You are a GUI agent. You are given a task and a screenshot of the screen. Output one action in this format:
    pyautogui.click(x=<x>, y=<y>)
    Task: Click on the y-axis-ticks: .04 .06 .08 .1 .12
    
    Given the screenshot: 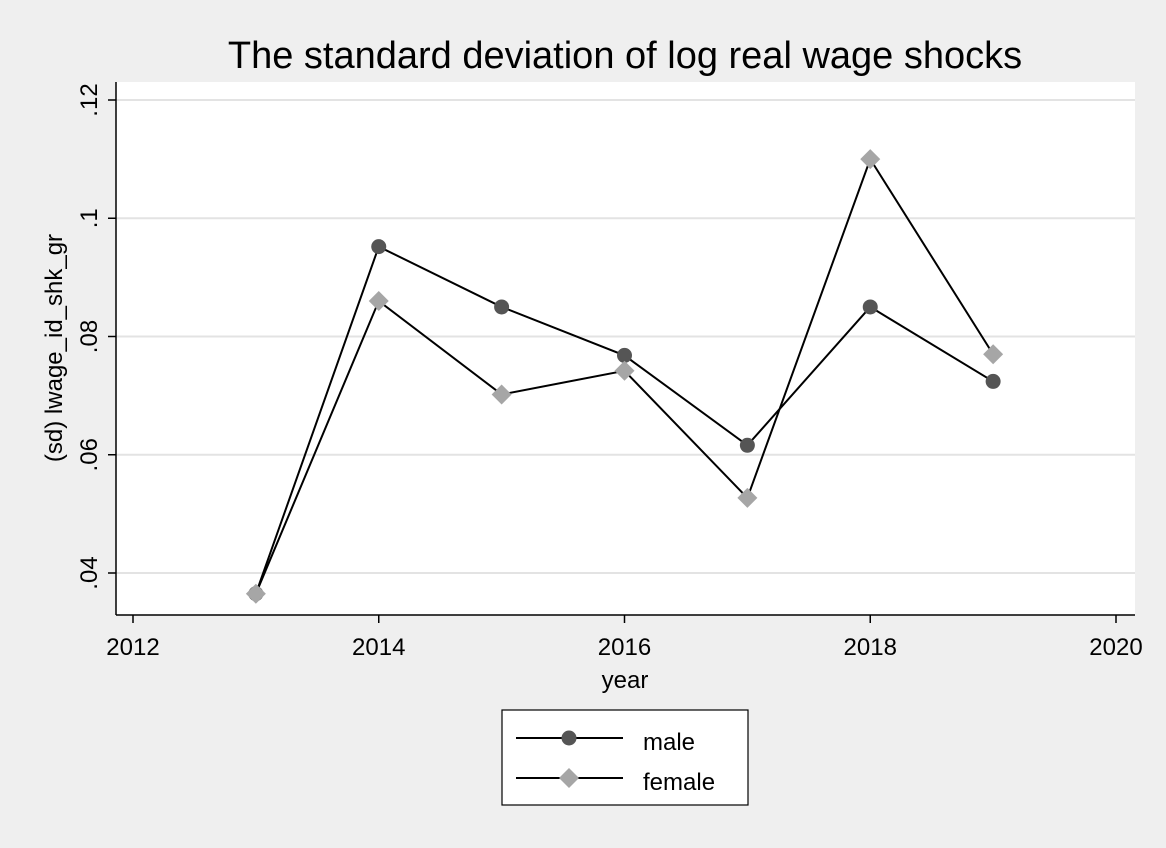 What is the action you would take?
    pyautogui.click(x=96, y=336)
    